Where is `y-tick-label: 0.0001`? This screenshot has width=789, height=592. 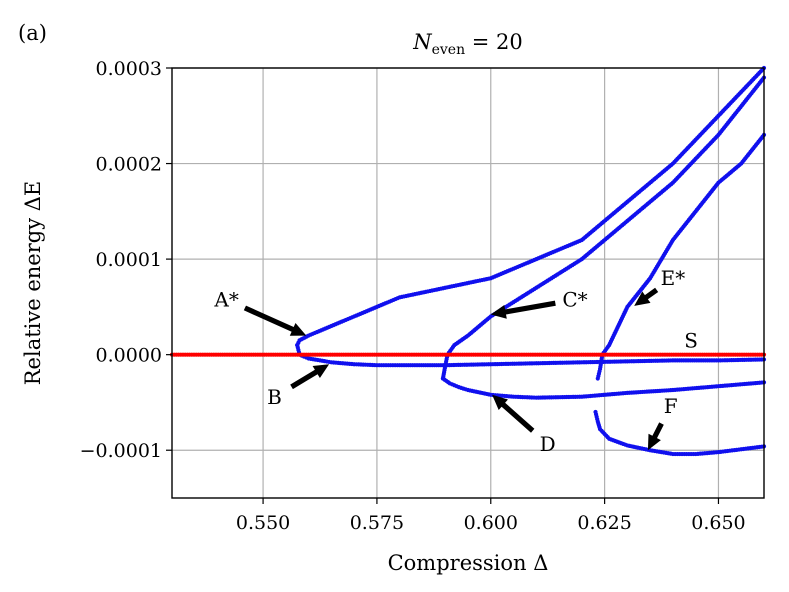
y-tick-label: 0.0001 is located at coordinates (129, 260).